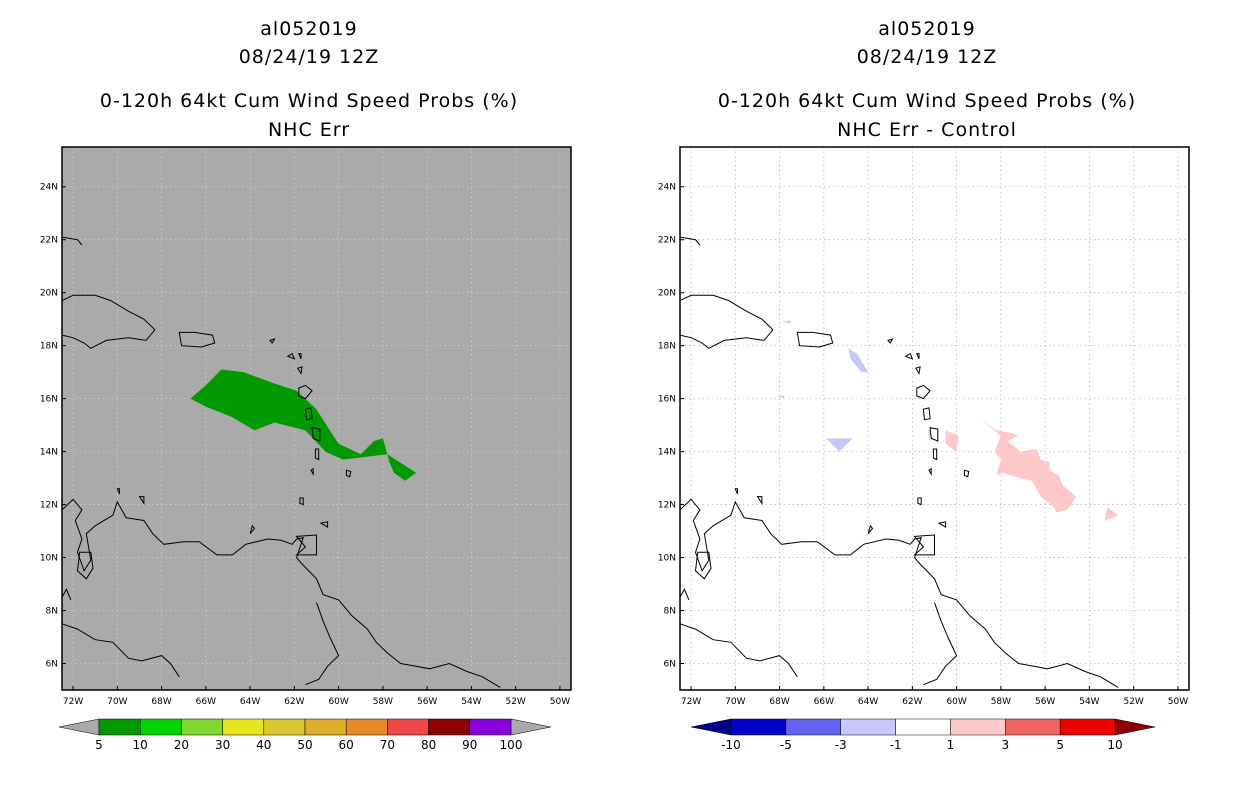  Describe the element at coordinates (427, 702) in the screenshot. I see `x-tick-label: 56W` at that location.